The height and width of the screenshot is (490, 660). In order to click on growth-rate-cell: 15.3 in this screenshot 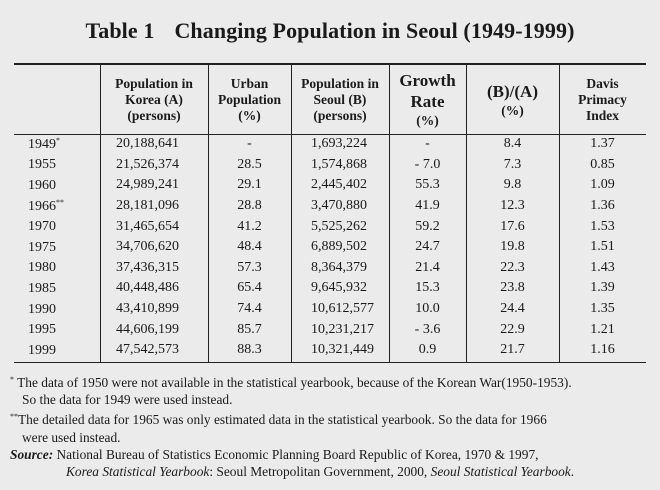, I will do `click(427, 288)`.